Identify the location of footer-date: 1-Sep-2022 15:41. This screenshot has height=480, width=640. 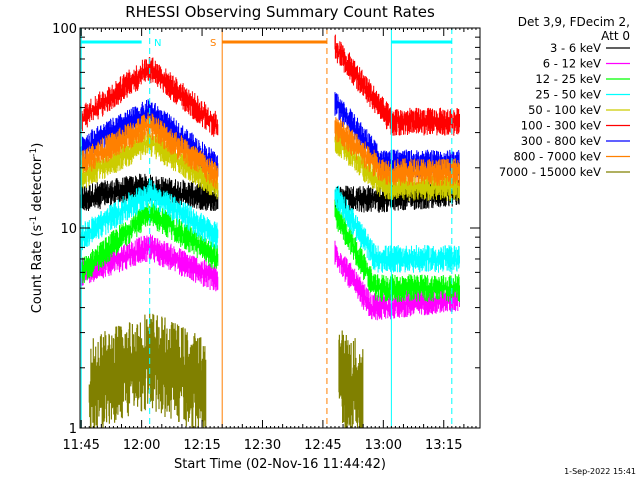
(600, 471).